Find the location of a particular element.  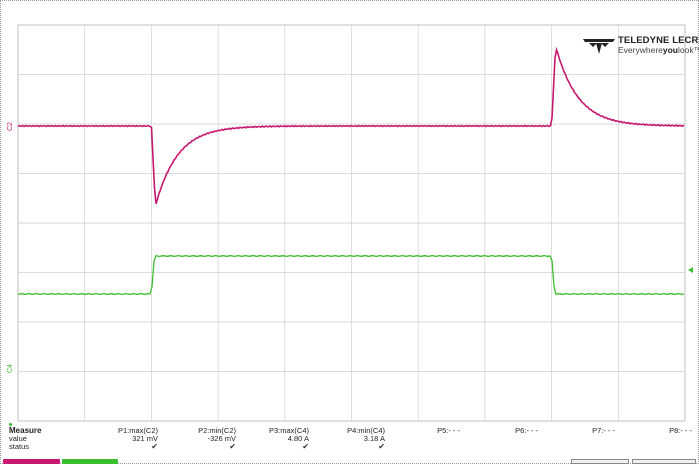

measure-row-status: status is located at coordinates (19, 447).